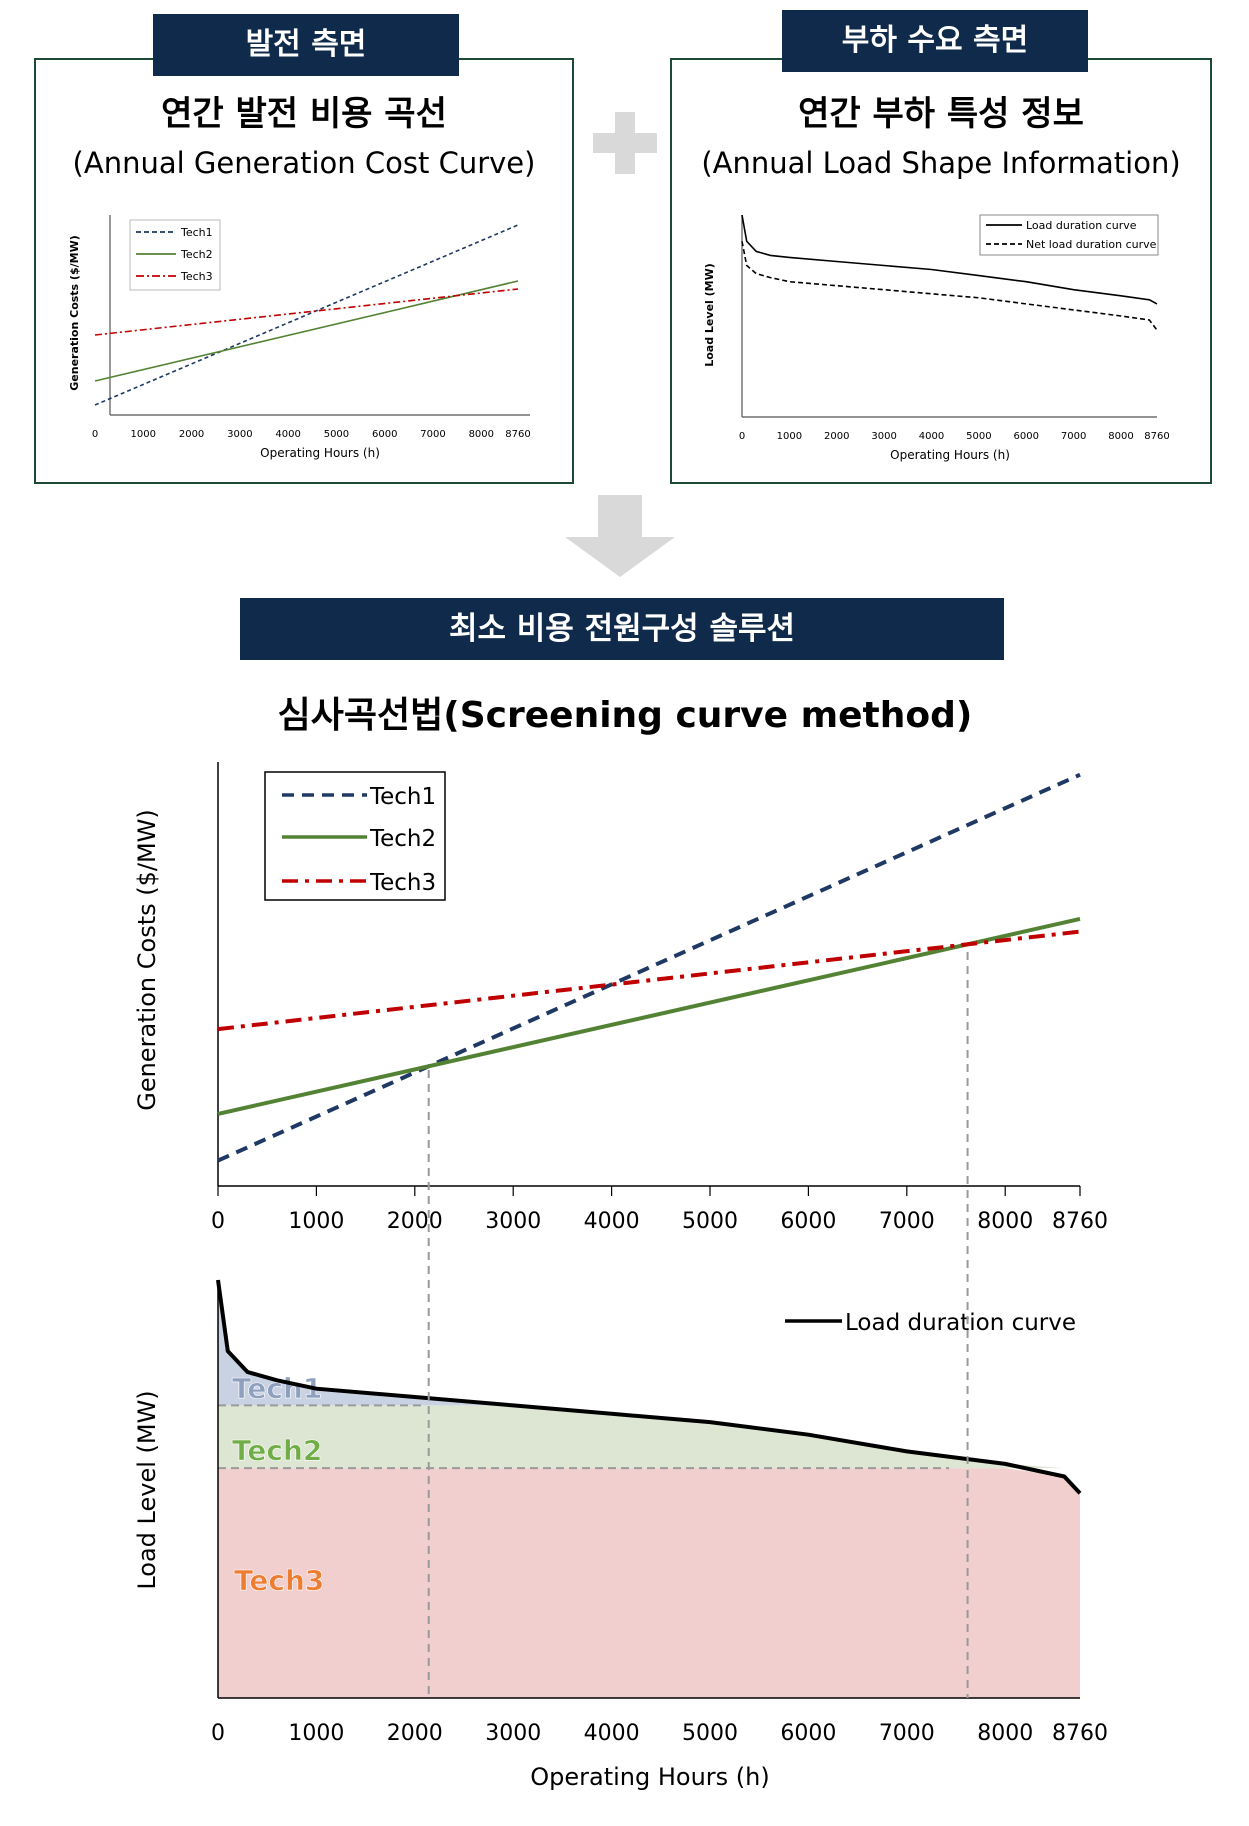 Image resolution: width=1249 pixels, height=1826 pixels. I want to click on region-label-tech2: Tech2, so click(277, 1450).